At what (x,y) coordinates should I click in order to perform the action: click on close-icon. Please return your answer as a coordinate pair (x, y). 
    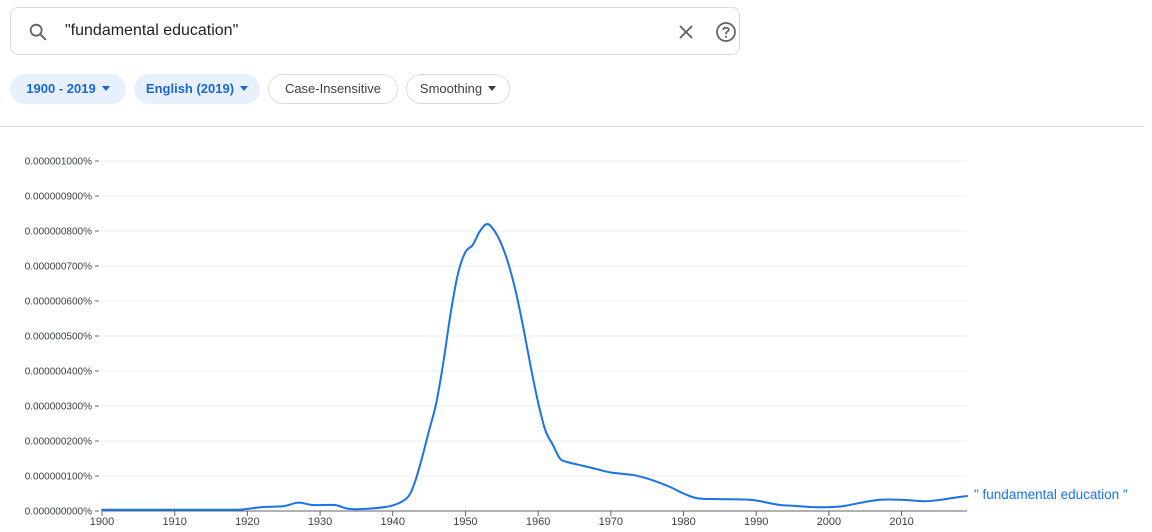
    Looking at the image, I should click on (686, 32).